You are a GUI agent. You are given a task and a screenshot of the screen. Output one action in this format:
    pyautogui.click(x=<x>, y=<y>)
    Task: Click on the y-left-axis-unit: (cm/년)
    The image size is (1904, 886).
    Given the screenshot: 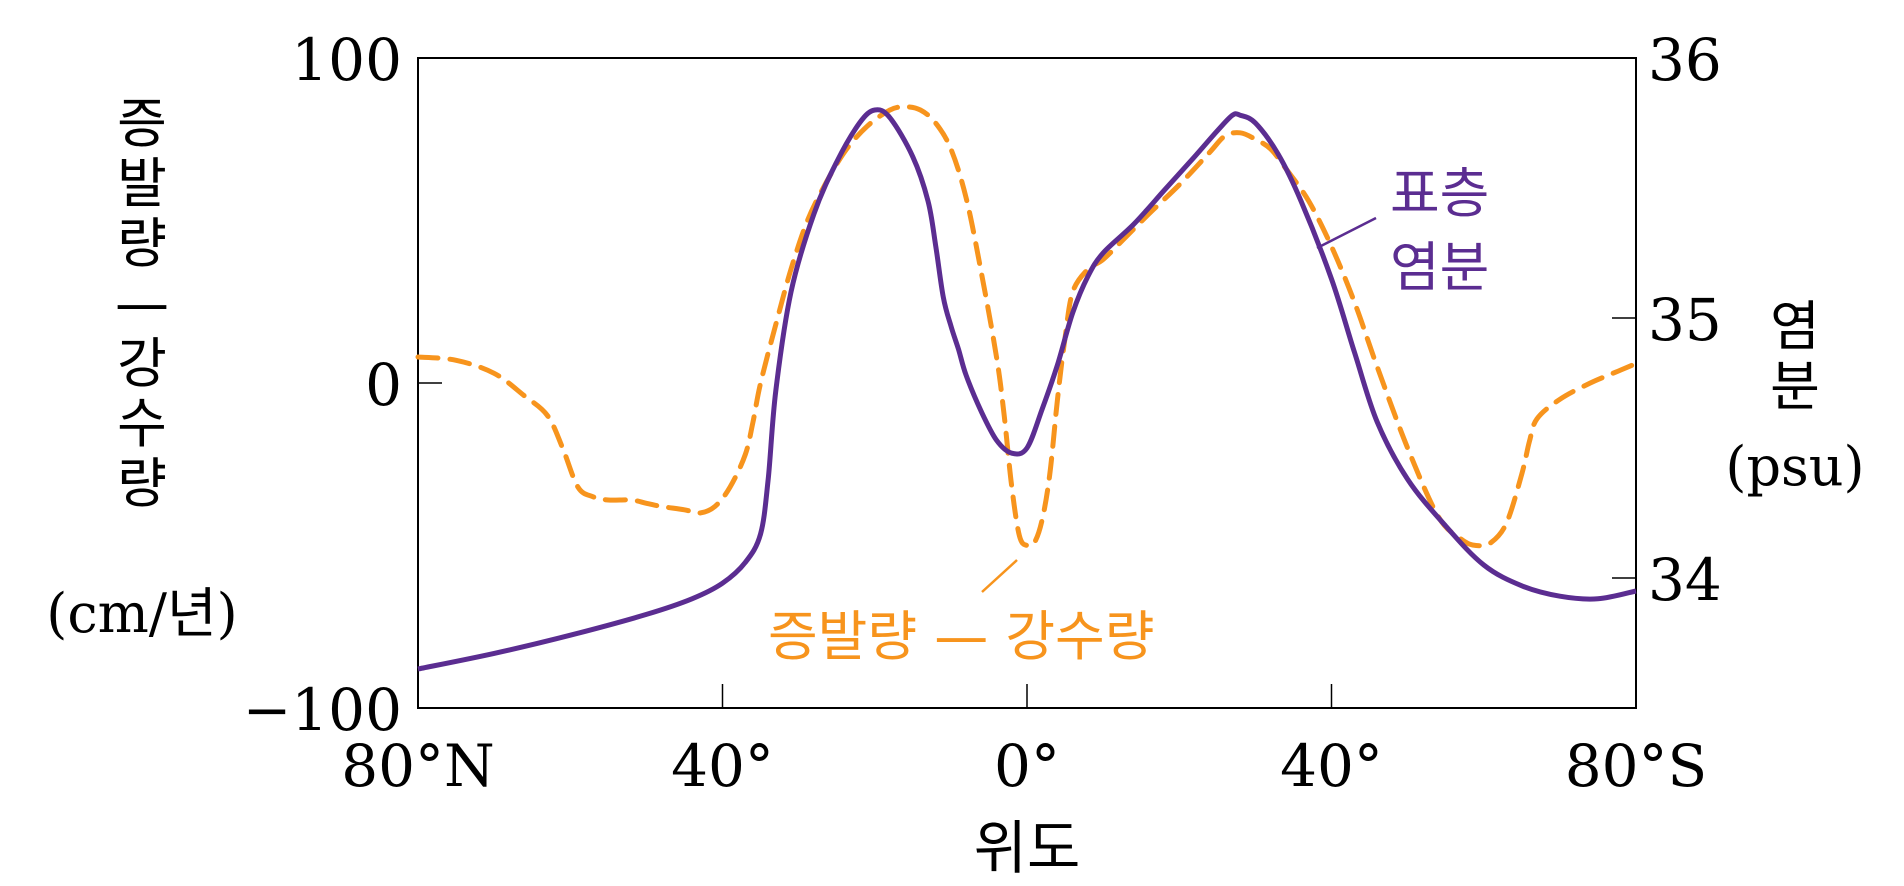 What is the action you would take?
    pyautogui.click(x=141, y=613)
    